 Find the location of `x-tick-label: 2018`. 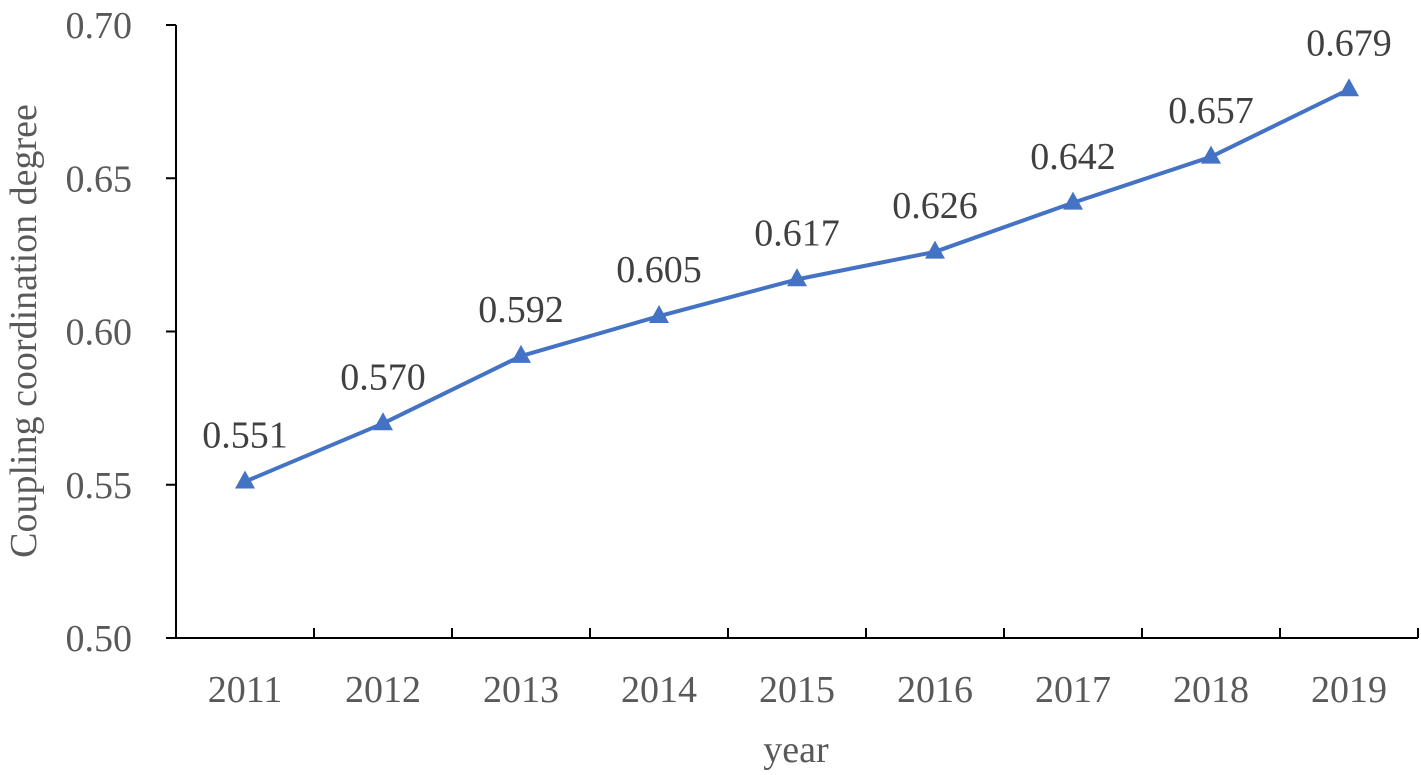

x-tick-label: 2018 is located at coordinates (1211, 690).